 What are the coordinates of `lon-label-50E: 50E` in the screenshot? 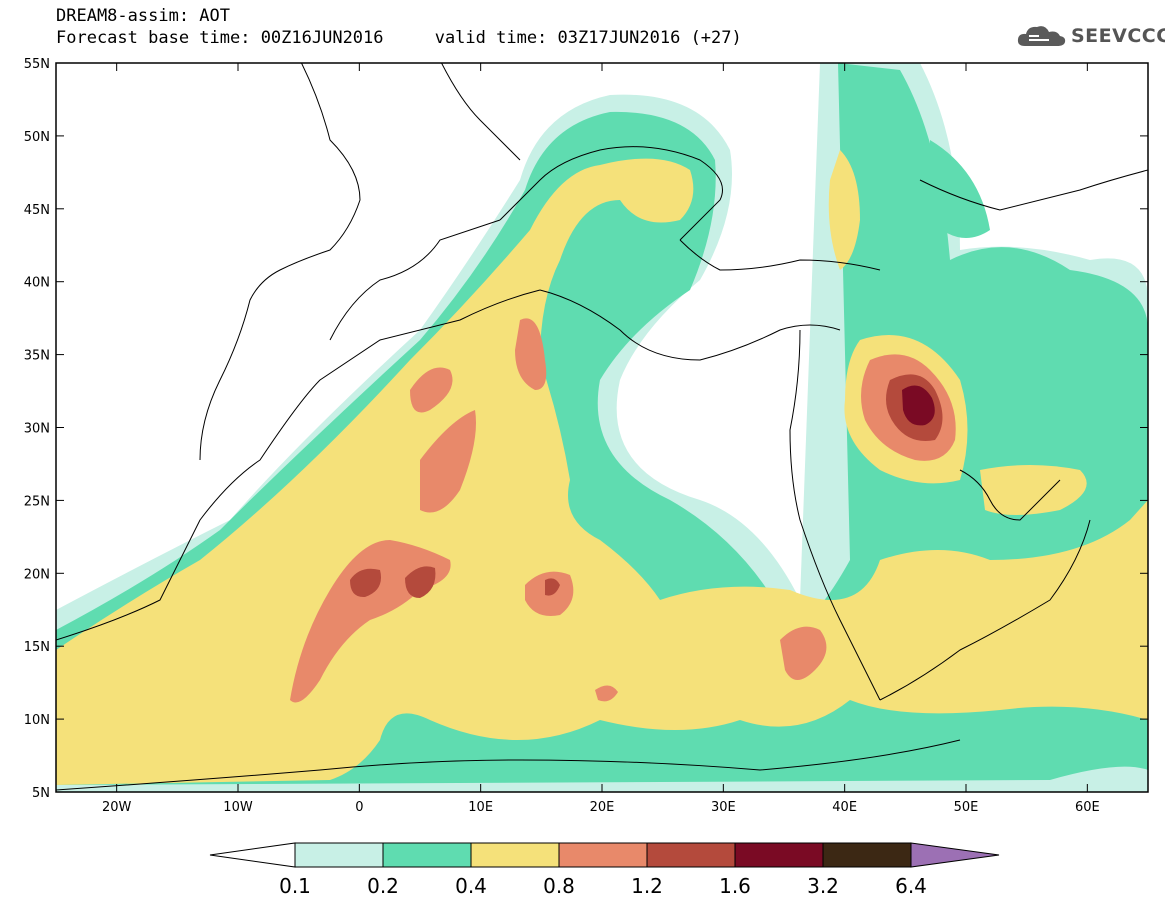 It's located at (966, 807).